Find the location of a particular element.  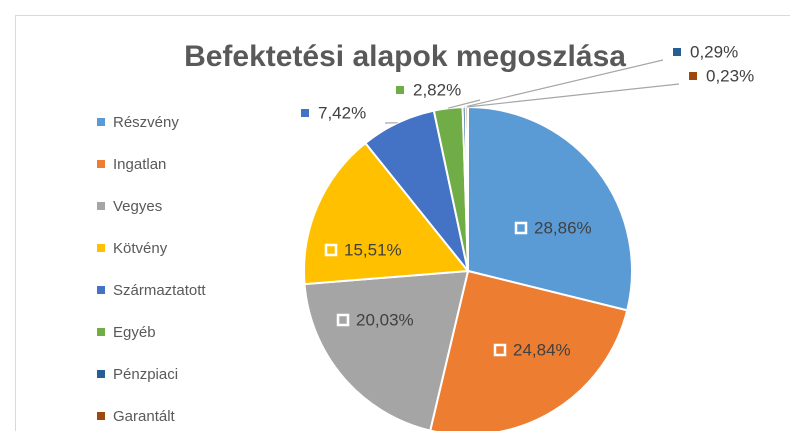

data-label: 0,29% is located at coordinates (714, 51).